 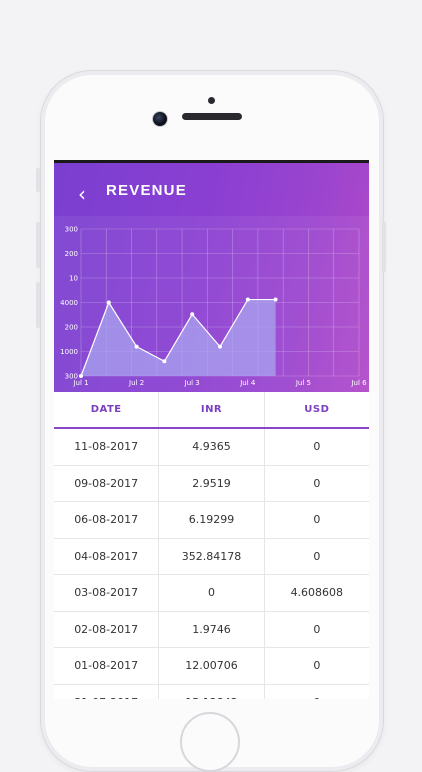 I want to click on x-tick-label: Jul 5, so click(x=303, y=383).